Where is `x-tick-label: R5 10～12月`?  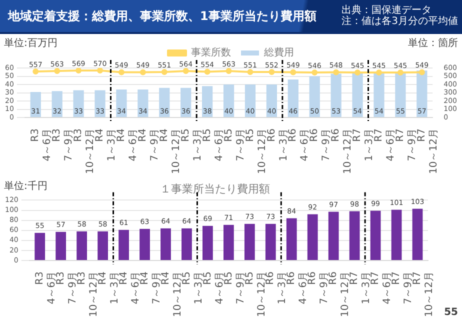
x-tick-label: R5 10～12月 is located at coordinates (256, 151).